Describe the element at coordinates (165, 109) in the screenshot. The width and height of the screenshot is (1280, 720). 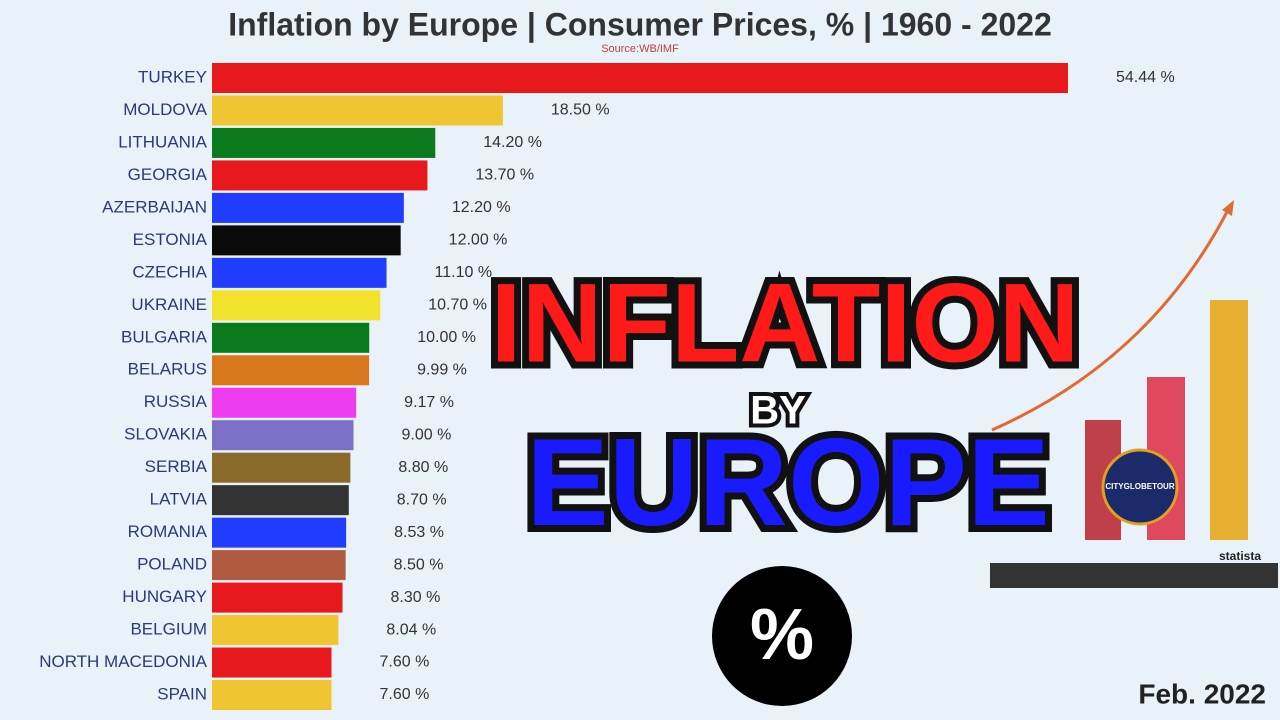
I see `category-label: MOLDOVA` at that location.